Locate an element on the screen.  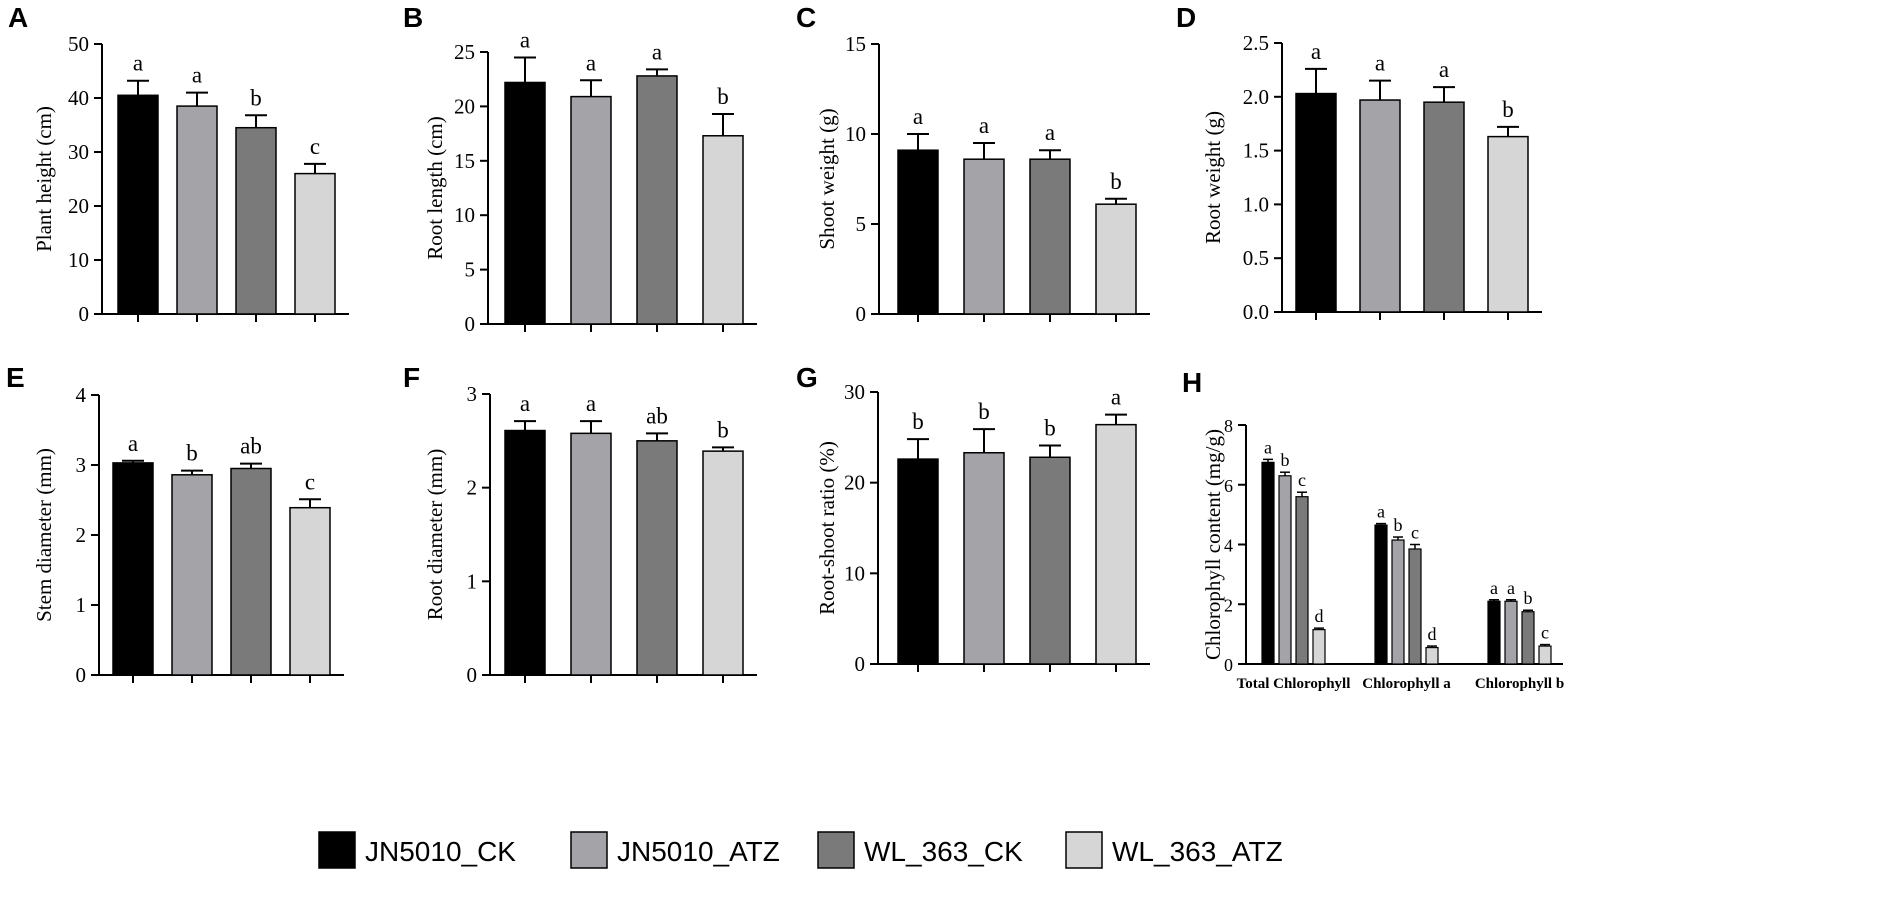
y-tick-label: 30 is located at coordinates (78, 152).